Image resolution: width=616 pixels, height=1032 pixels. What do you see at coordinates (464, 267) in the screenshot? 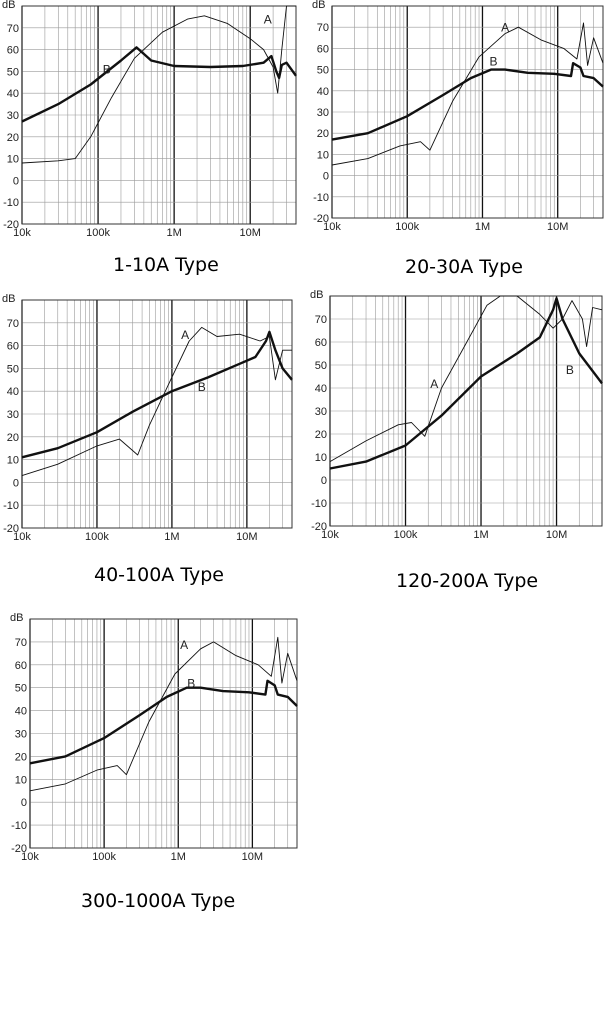
I see `chart-caption: 20-30A Type` at bounding box center [464, 267].